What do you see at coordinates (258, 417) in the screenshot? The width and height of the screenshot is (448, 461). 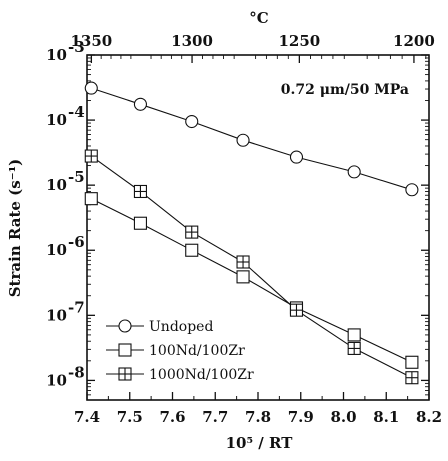 I see `x-tick-label: 7.8` at bounding box center [258, 417].